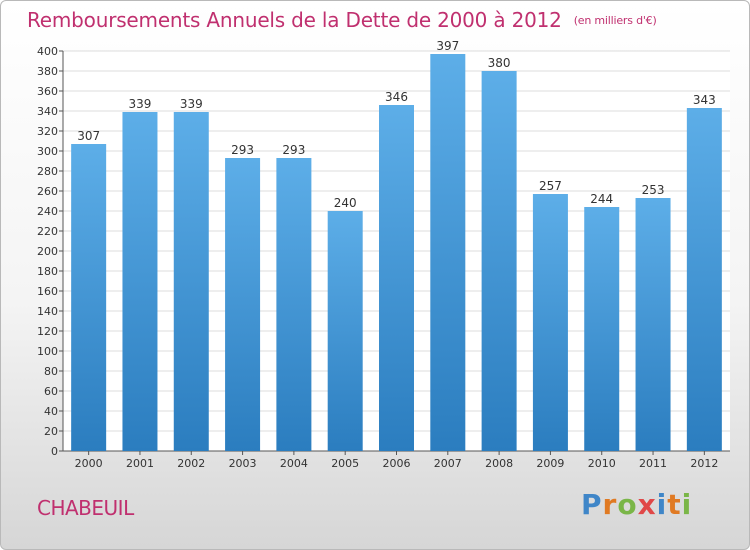  I want to click on y-tick-label: 20, so click(51, 431).